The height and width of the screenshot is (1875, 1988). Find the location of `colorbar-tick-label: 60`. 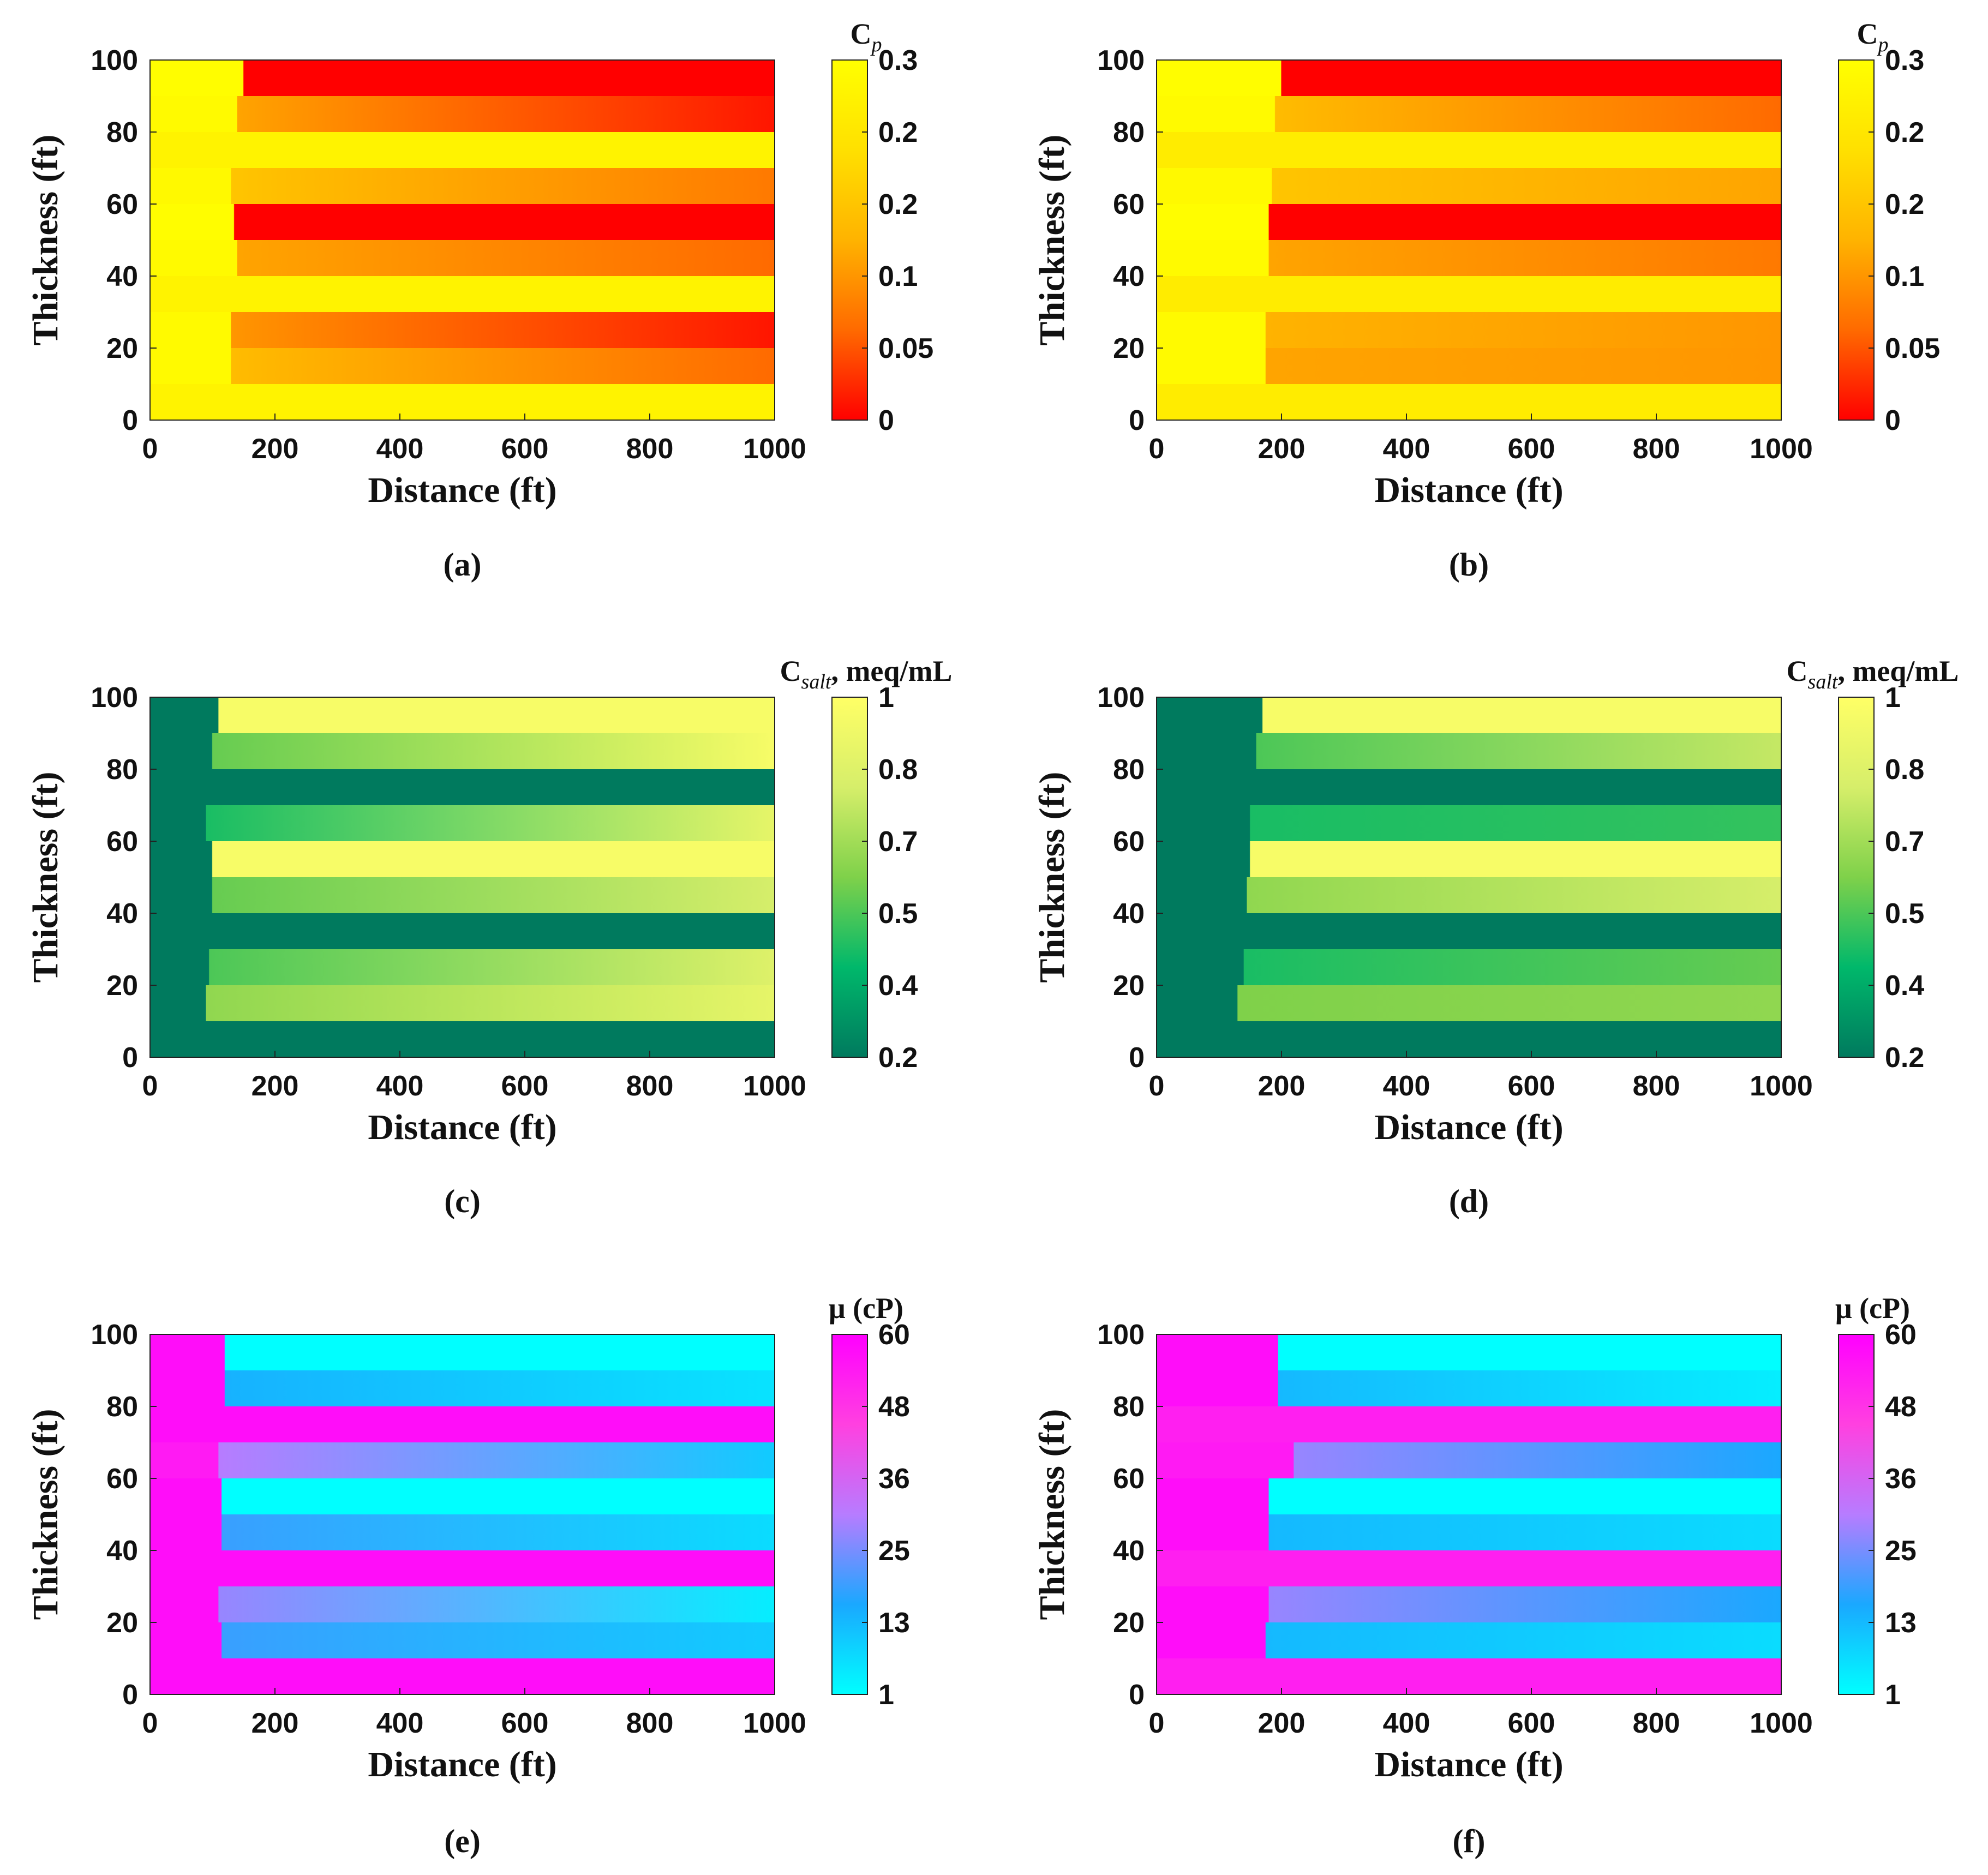

colorbar-tick-label: 60 is located at coordinates (894, 1335).